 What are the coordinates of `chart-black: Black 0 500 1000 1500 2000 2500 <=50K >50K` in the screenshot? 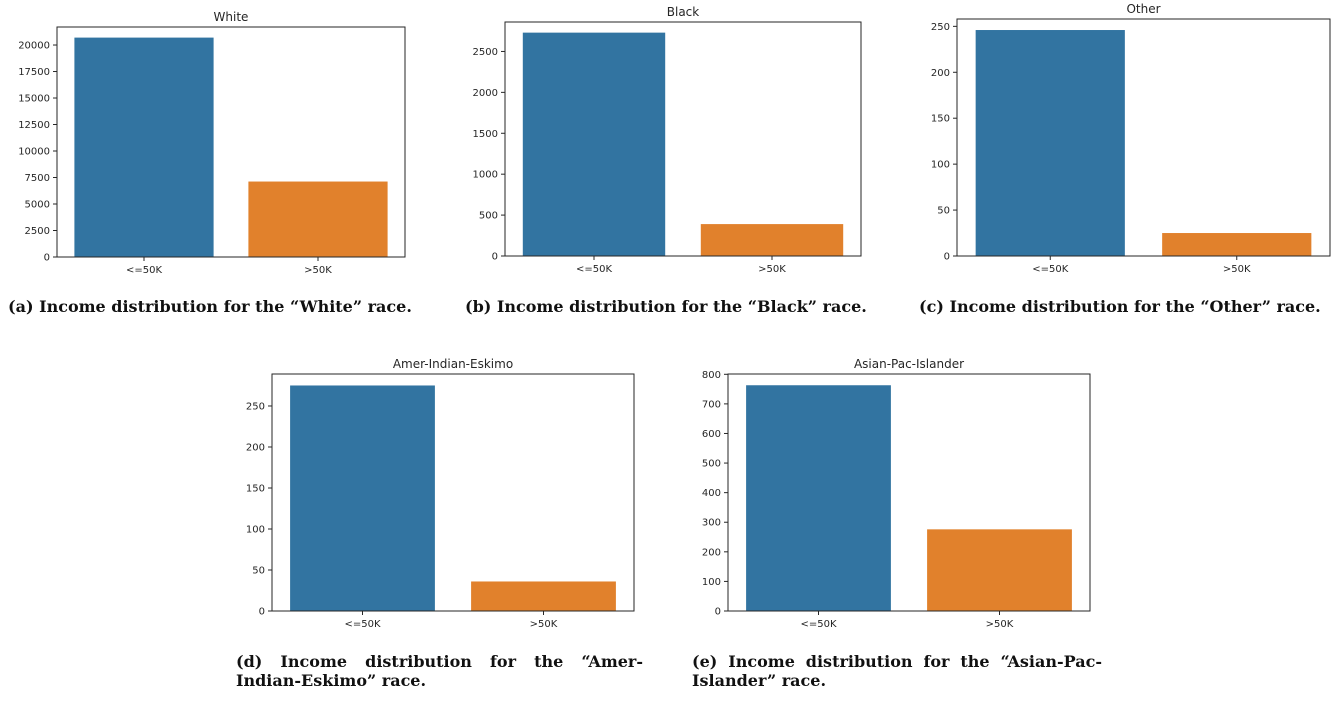 It's located at (667, 140).